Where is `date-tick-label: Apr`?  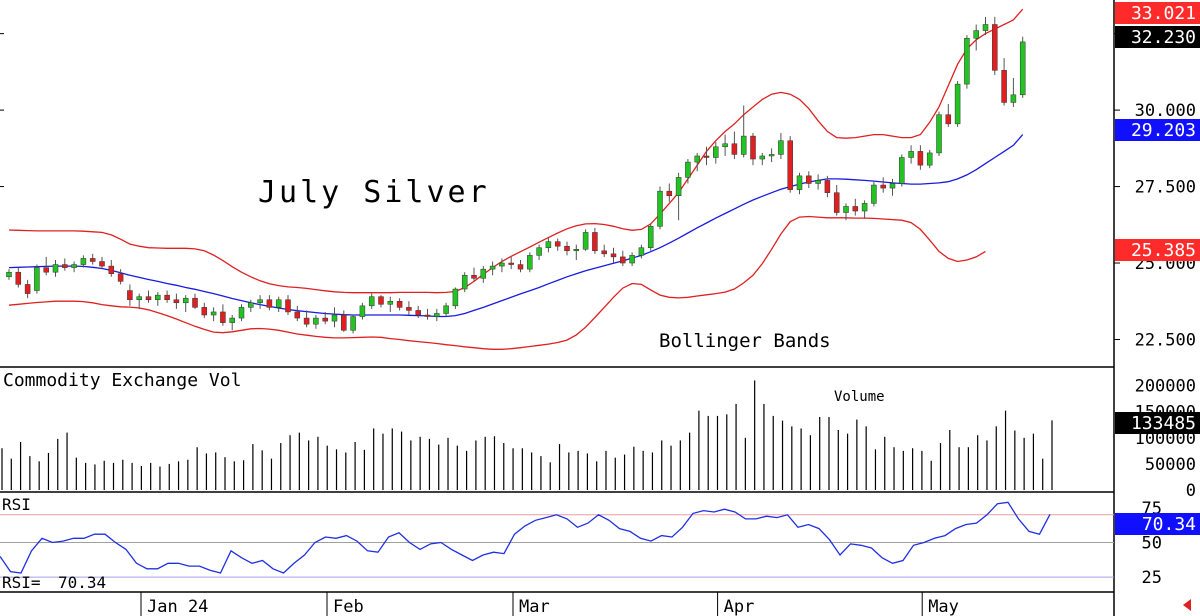 date-tick-label: Apr is located at coordinates (739, 606).